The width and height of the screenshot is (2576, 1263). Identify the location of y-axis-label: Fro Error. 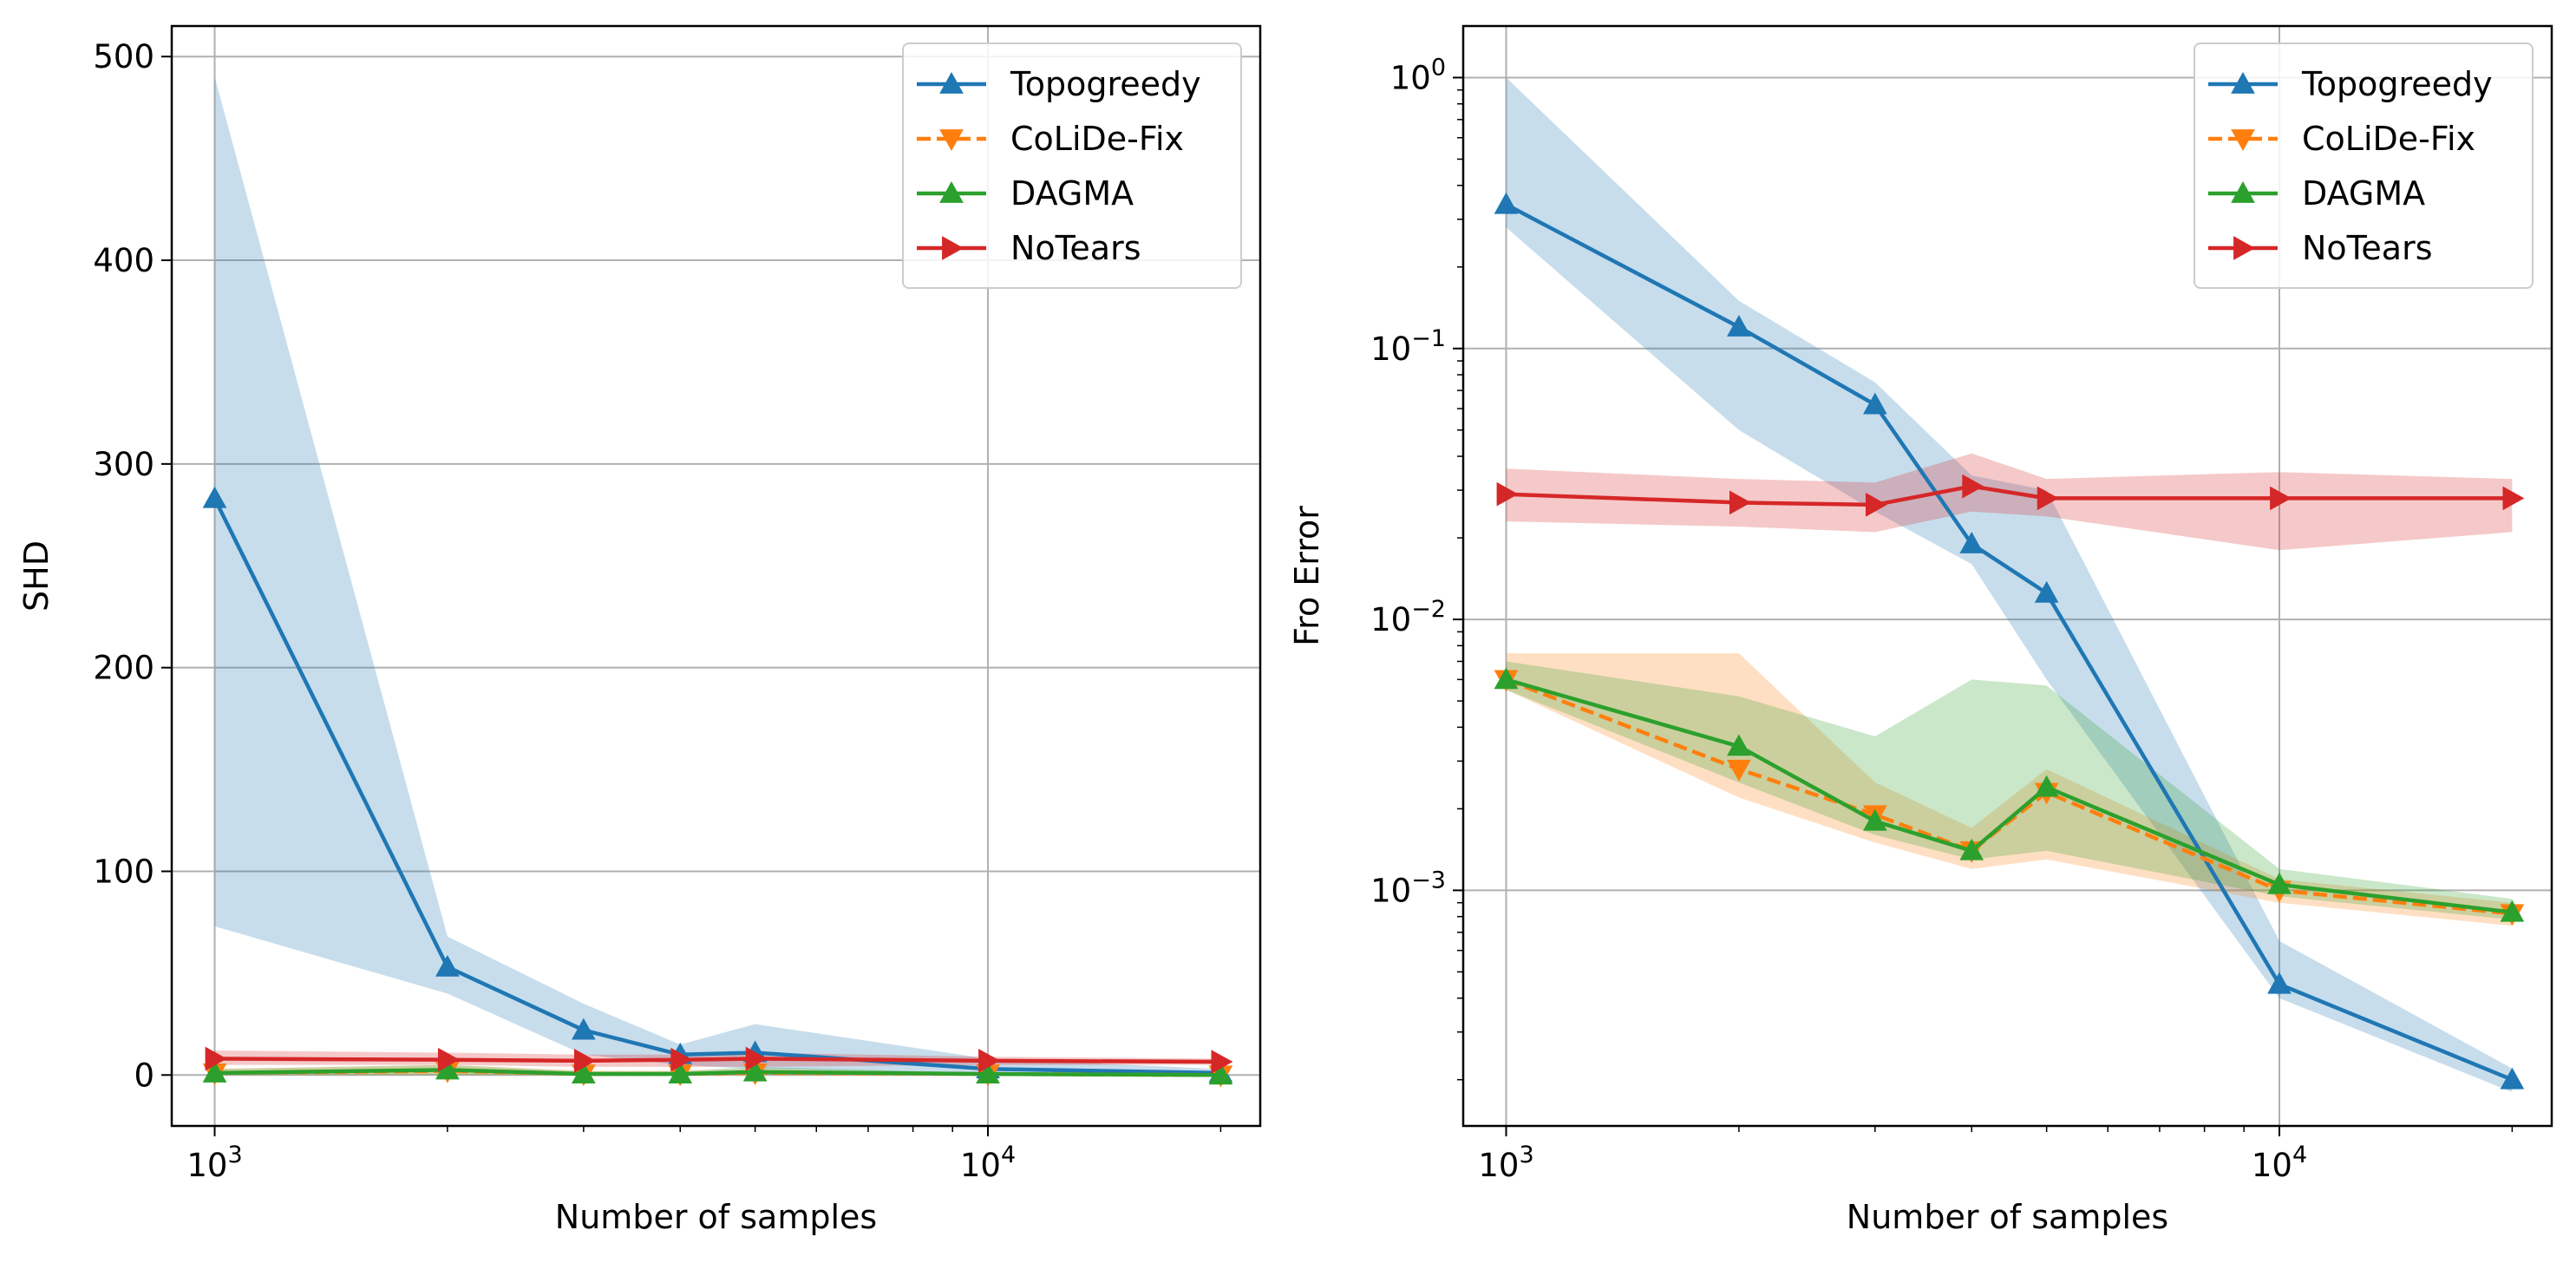
(1307, 576).